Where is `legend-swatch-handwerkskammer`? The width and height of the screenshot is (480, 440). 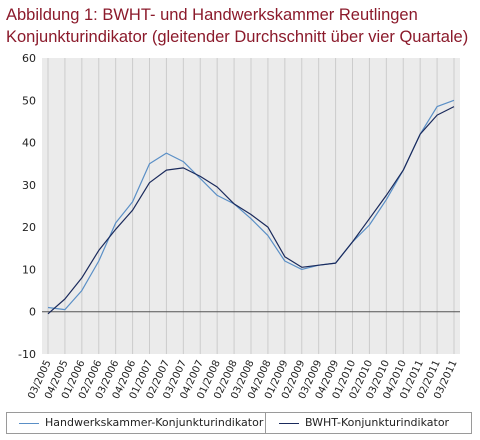
legend-swatch-handwerkskammer is located at coordinates (29, 423).